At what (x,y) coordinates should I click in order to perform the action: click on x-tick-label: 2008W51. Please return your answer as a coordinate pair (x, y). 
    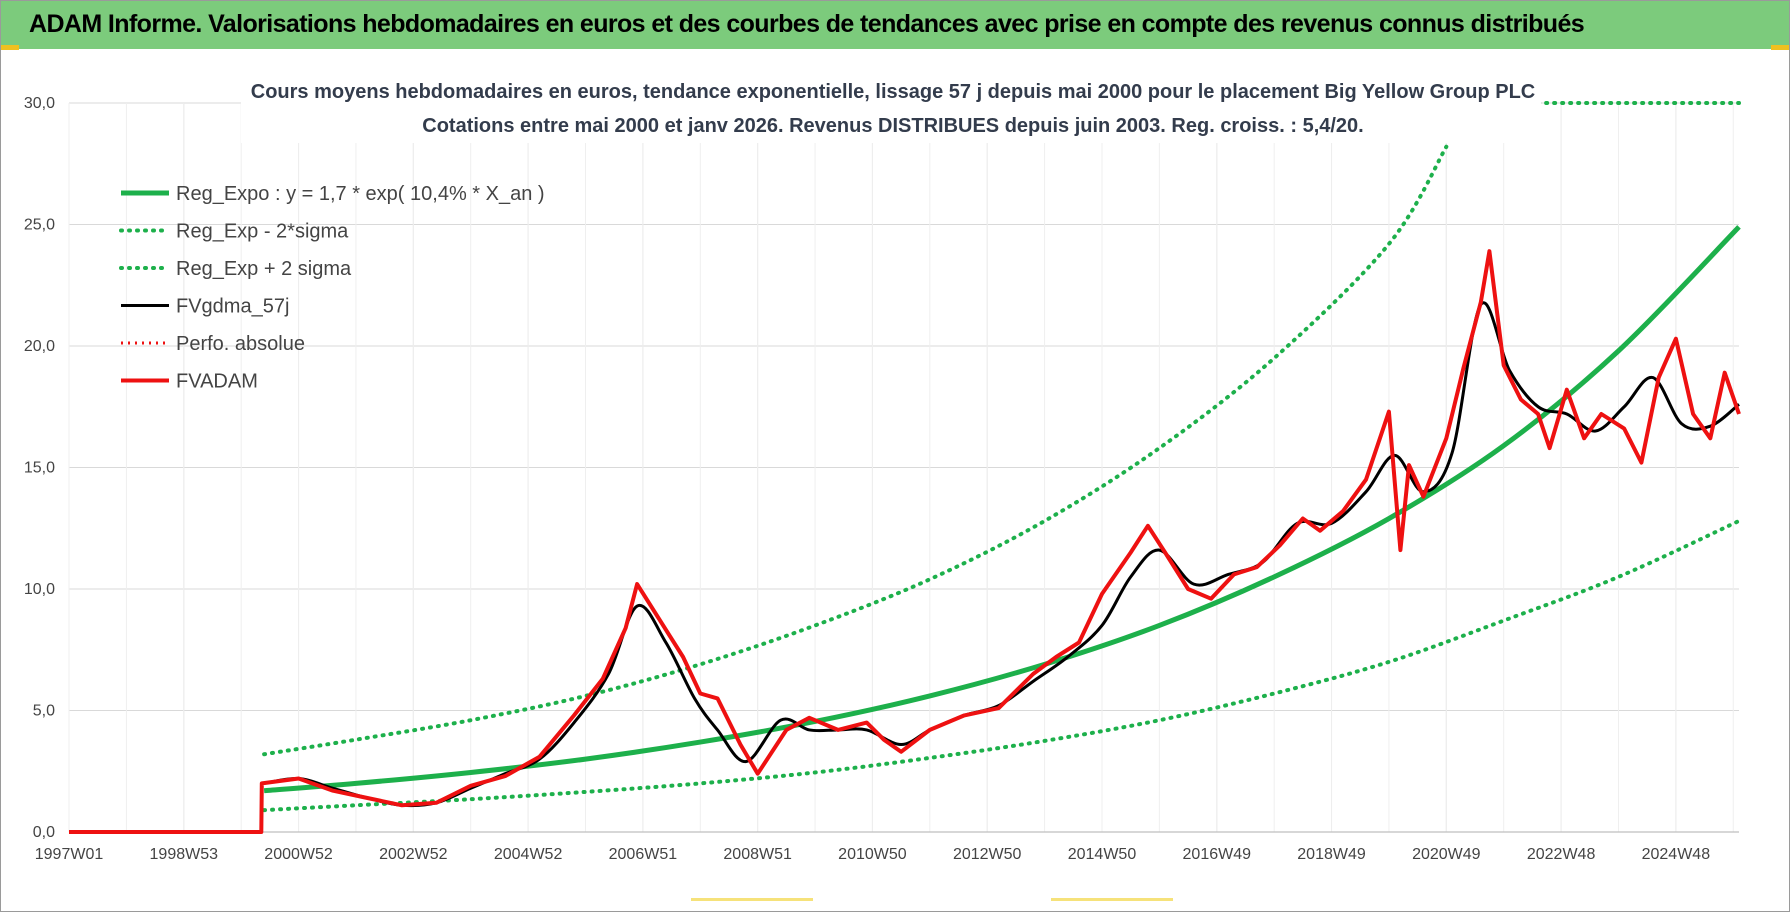
    Looking at the image, I should click on (757, 854).